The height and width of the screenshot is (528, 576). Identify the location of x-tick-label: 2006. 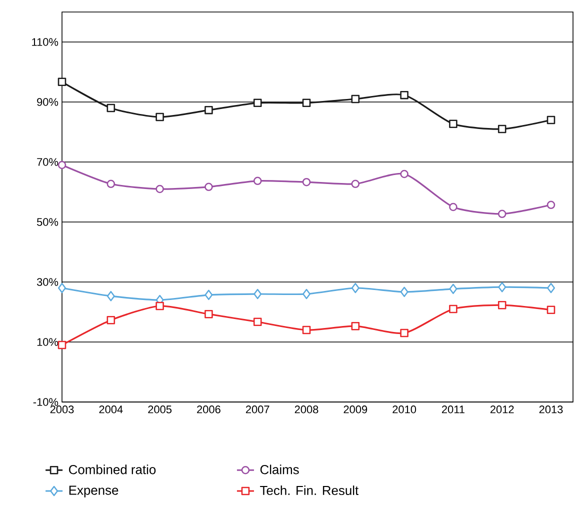
(208, 410).